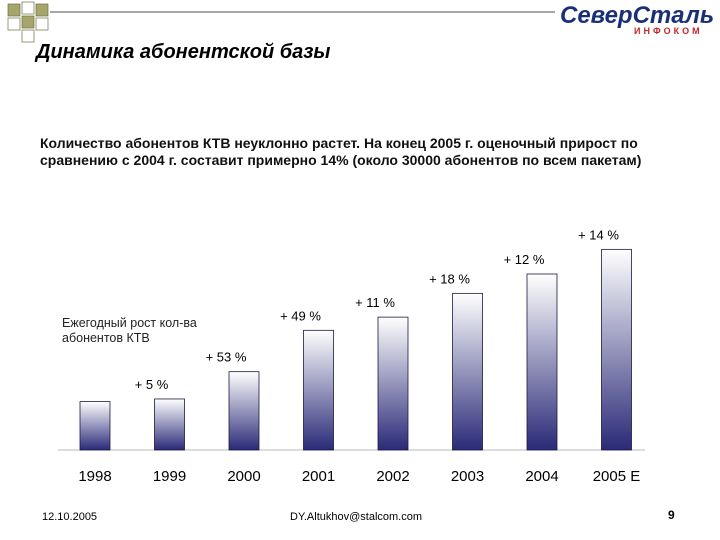 This screenshot has width=720, height=540. Describe the element at coordinates (617, 476) in the screenshot. I see `x-tick-label: 2005 E` at that location.